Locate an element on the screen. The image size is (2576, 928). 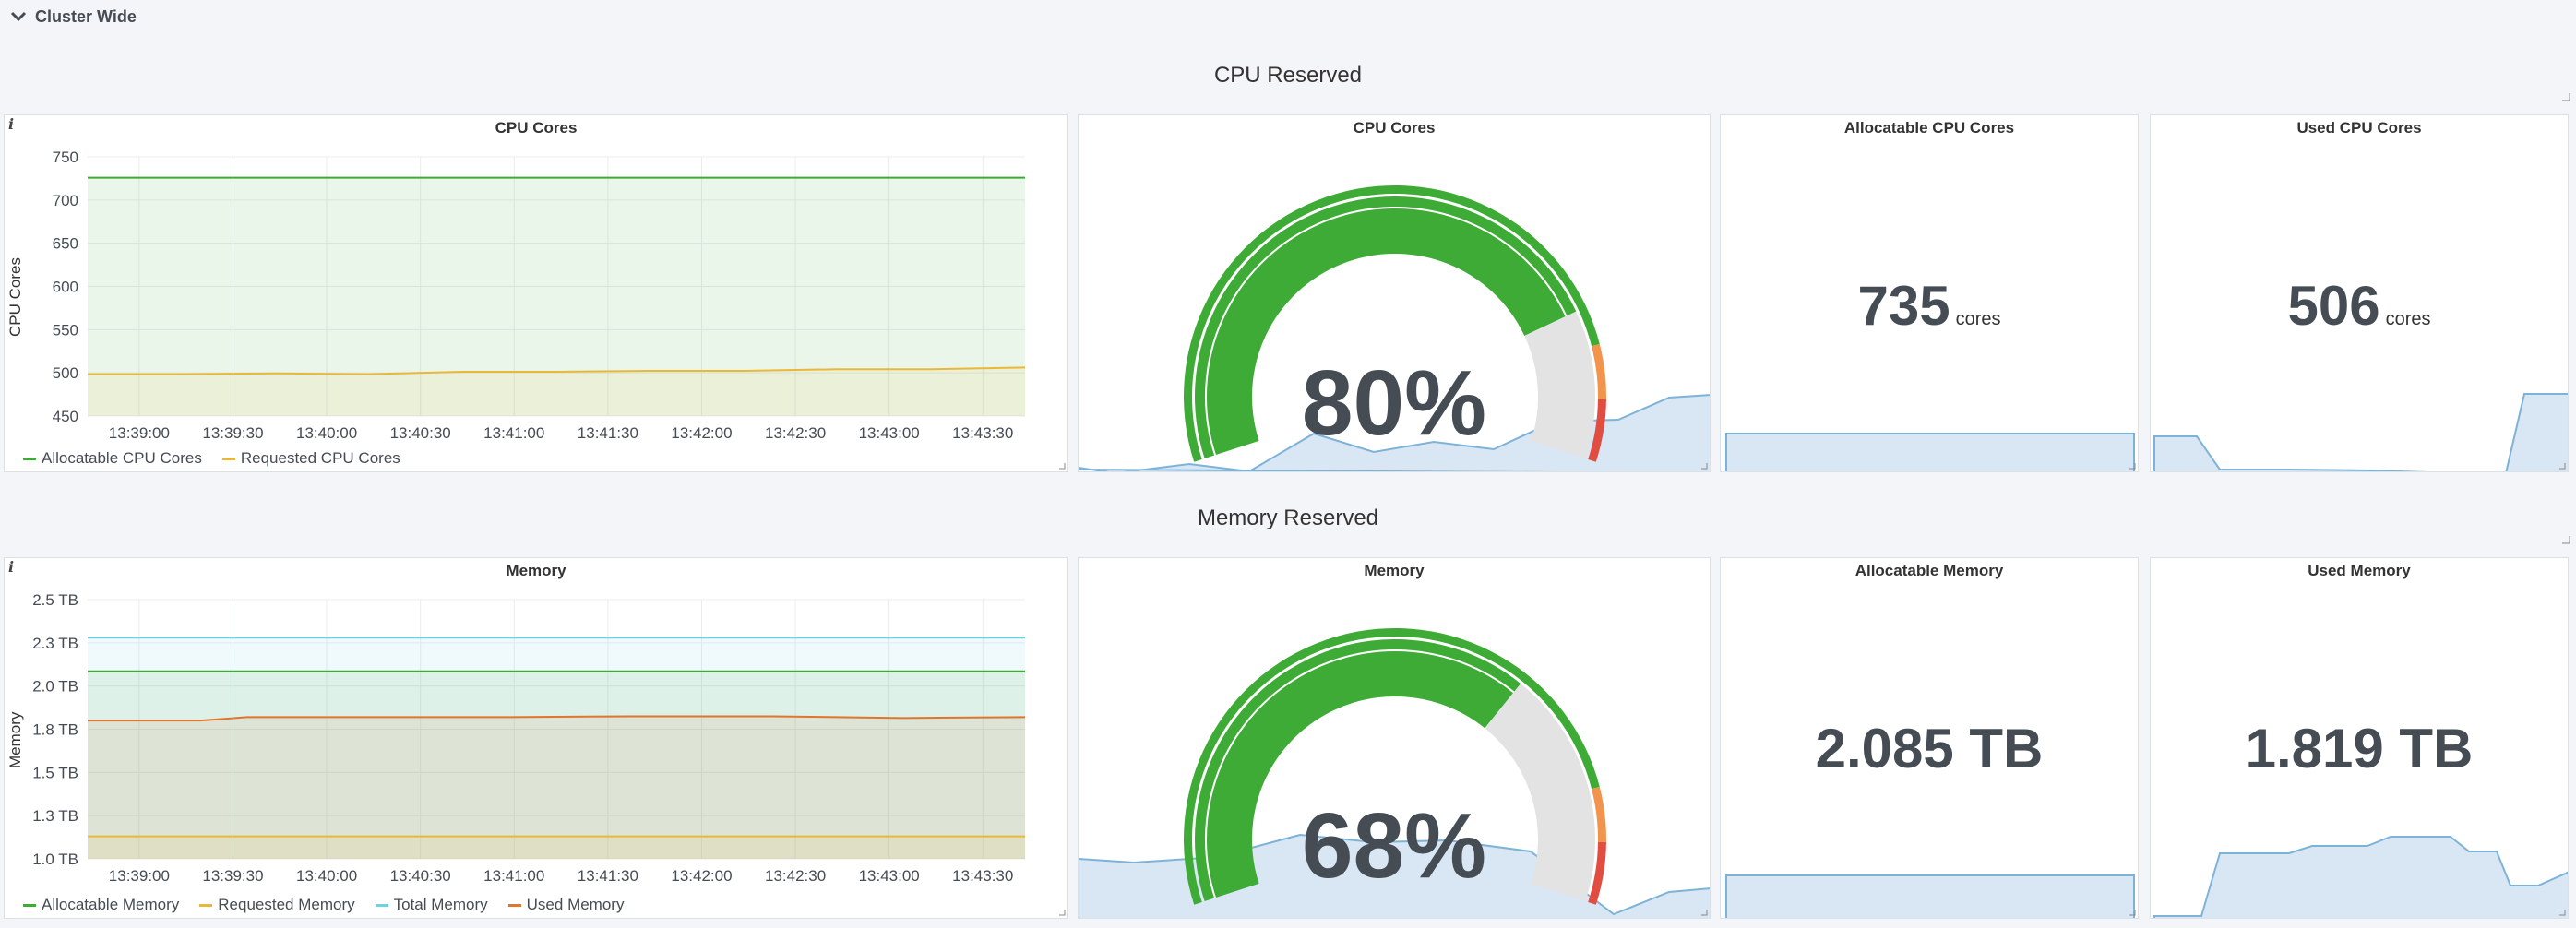
cpu-gauge-panel: CPU Cores 80% is located at coordinates (1394, 293).